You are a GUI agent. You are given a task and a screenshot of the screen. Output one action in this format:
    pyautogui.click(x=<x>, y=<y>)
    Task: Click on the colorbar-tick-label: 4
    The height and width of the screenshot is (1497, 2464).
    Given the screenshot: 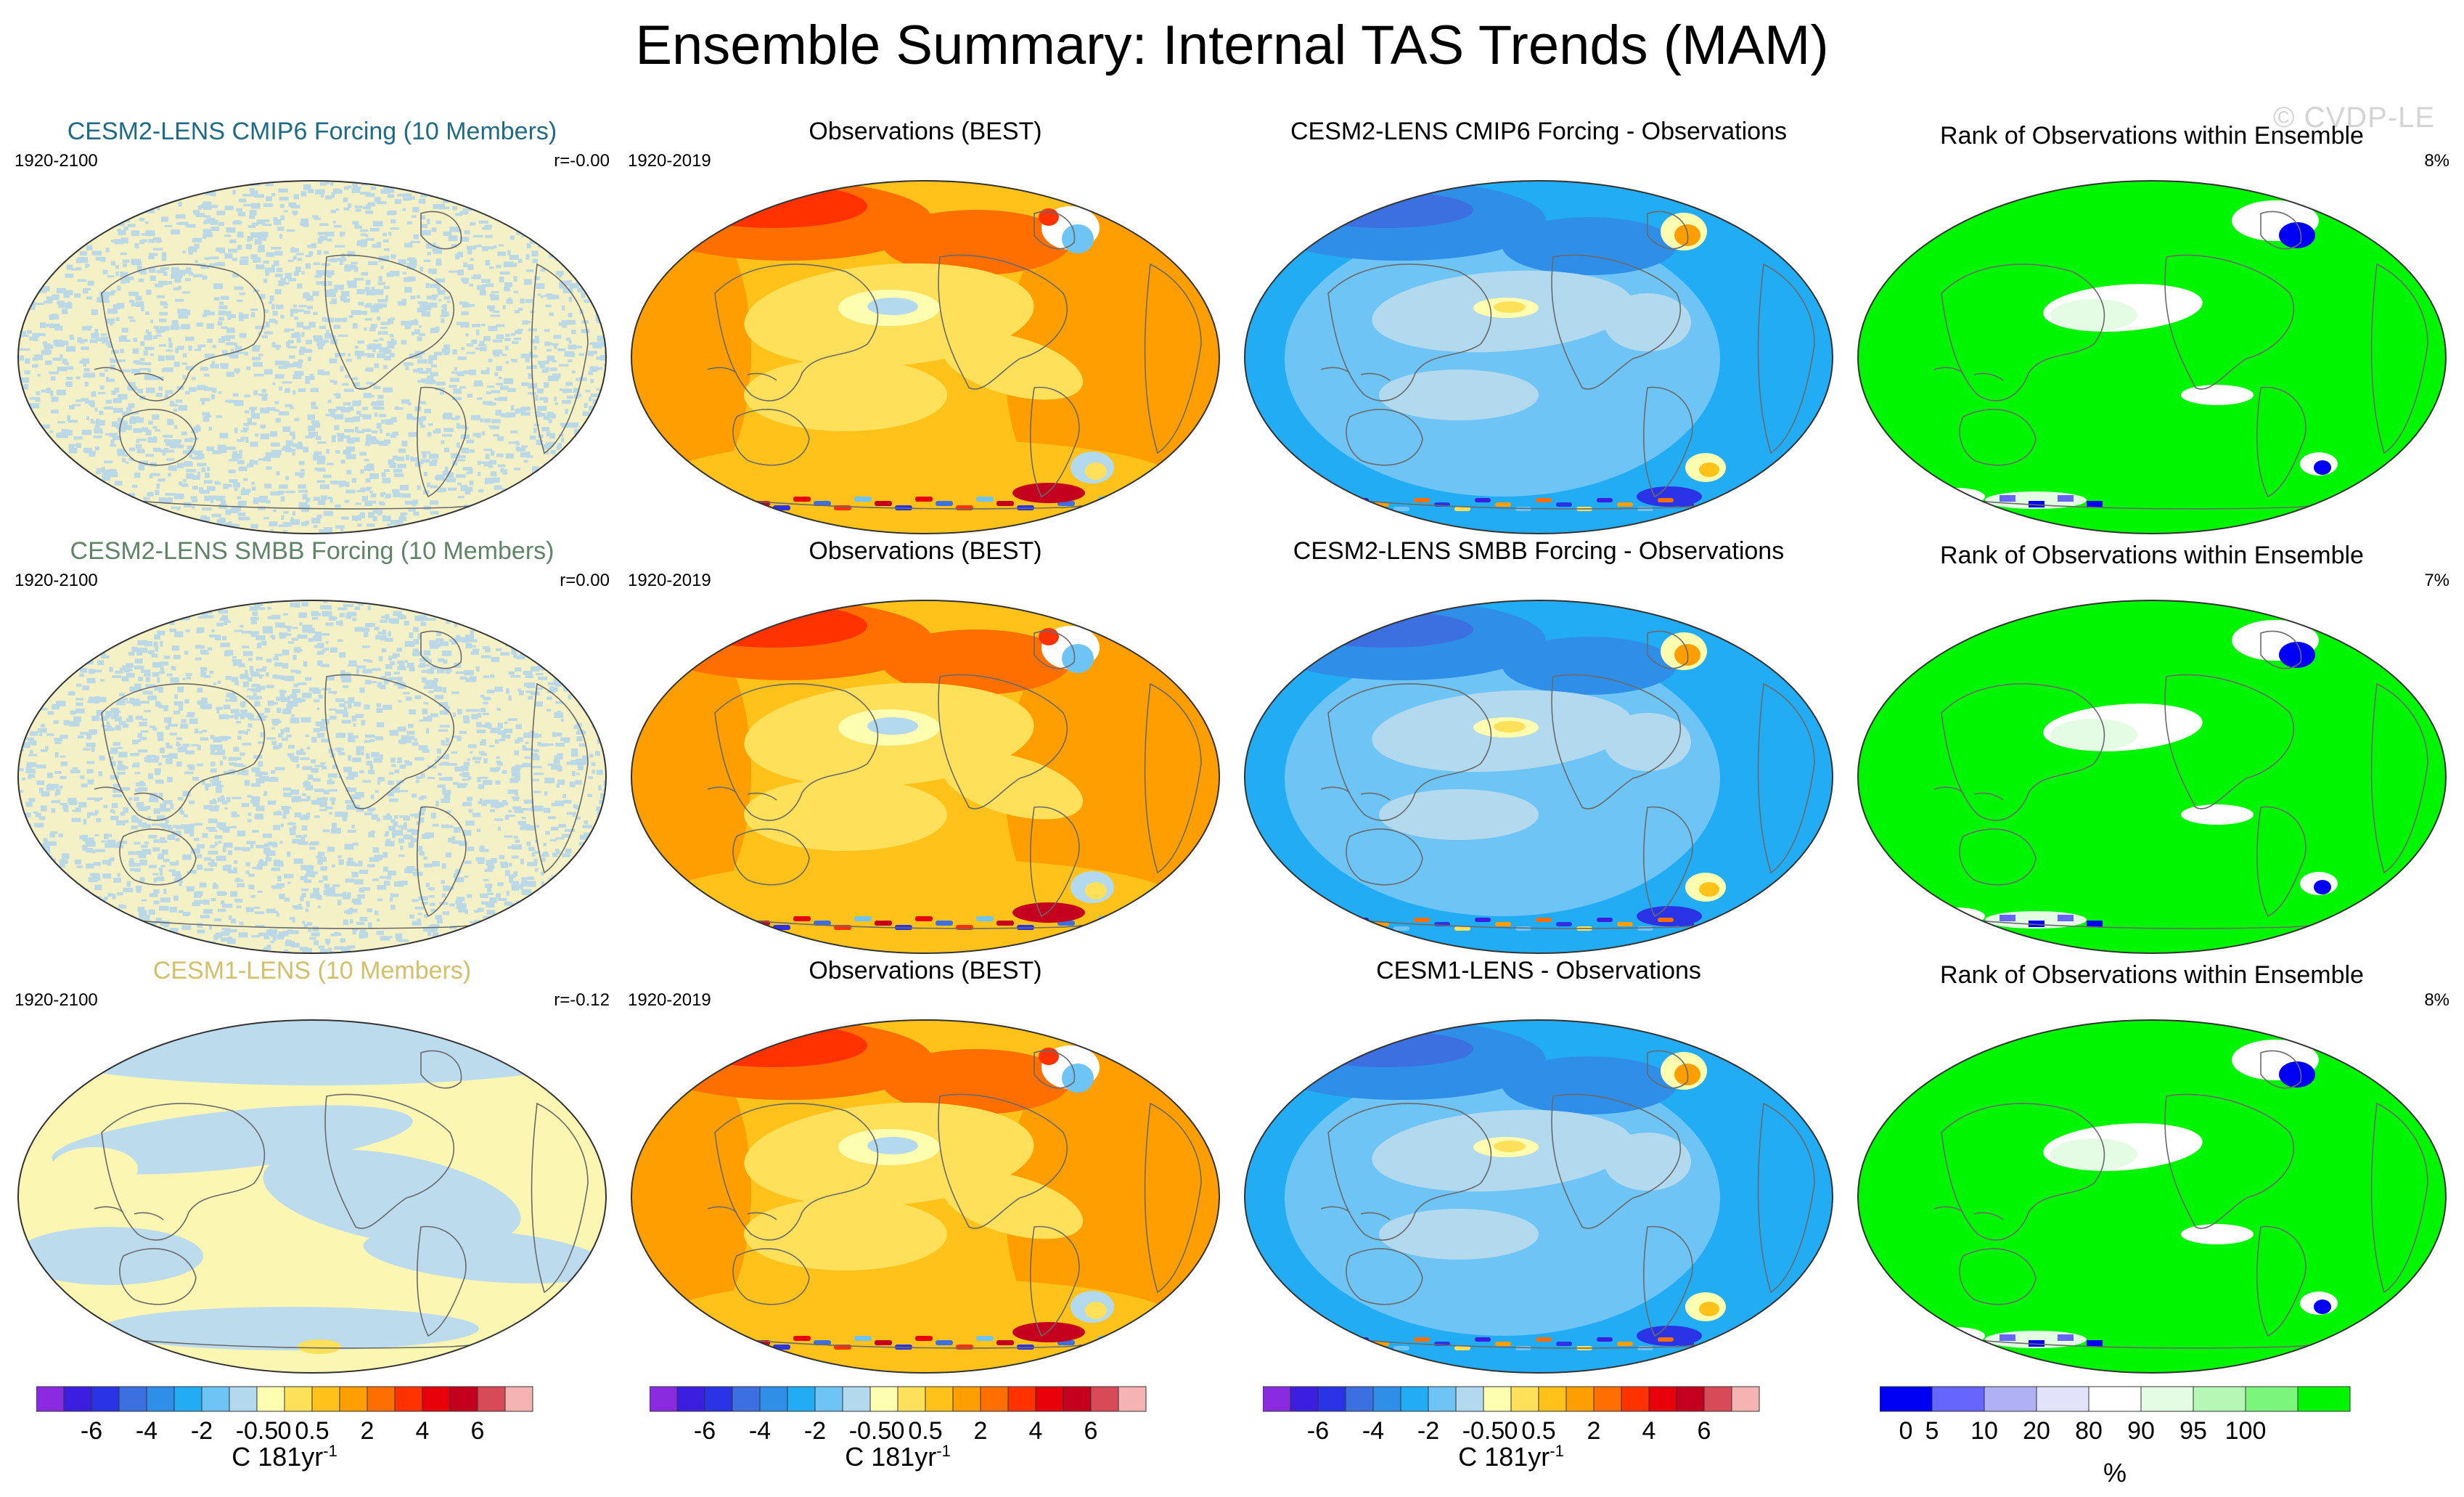 What is the action you would take?
    pyautogui.click(x=1036, y=1430)
    